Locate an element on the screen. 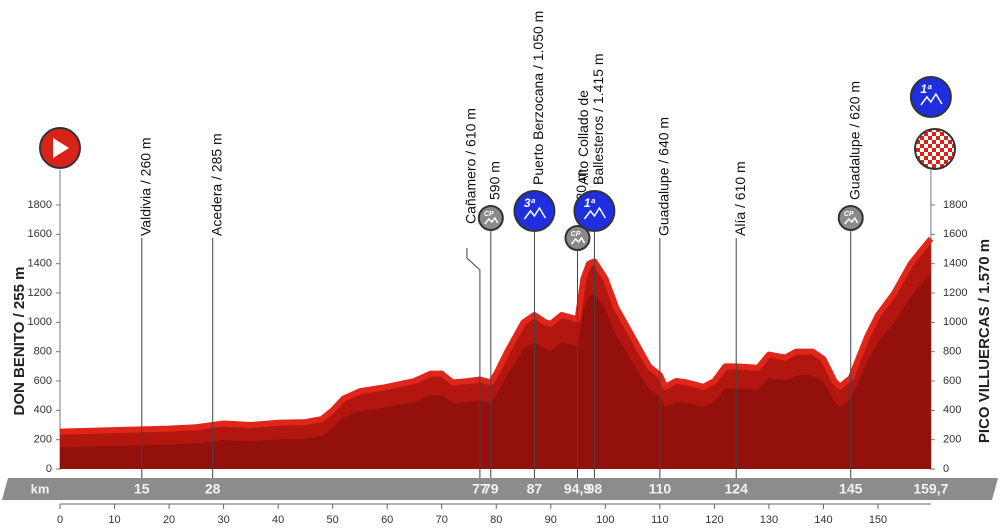 The image size is (1000, 529). climb-icon is located at coordinates (930, 97).